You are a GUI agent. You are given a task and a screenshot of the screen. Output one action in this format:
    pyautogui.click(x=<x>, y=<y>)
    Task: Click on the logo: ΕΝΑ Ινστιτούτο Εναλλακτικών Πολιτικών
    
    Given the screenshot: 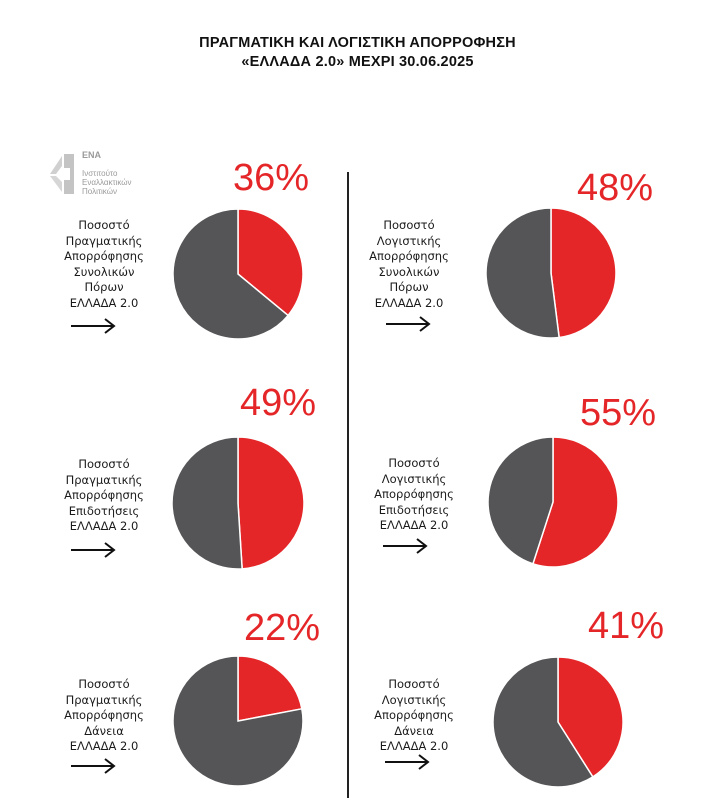 What is the action you would take?
    pyautogui.click(x=103, y=173)
    